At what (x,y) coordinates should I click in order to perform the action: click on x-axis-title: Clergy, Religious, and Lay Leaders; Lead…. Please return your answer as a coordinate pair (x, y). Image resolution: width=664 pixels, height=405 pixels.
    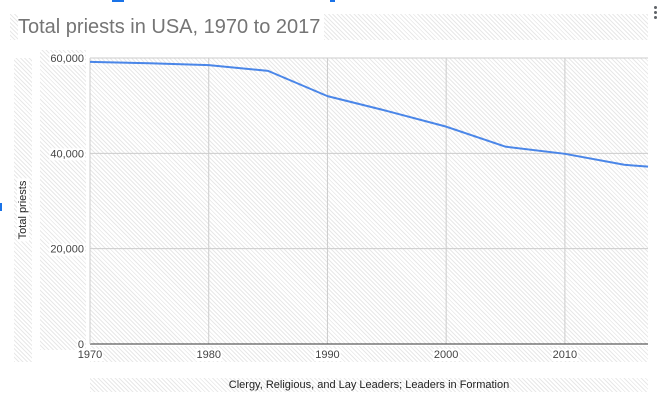
    Looking at the image, I should click on (369, 385).